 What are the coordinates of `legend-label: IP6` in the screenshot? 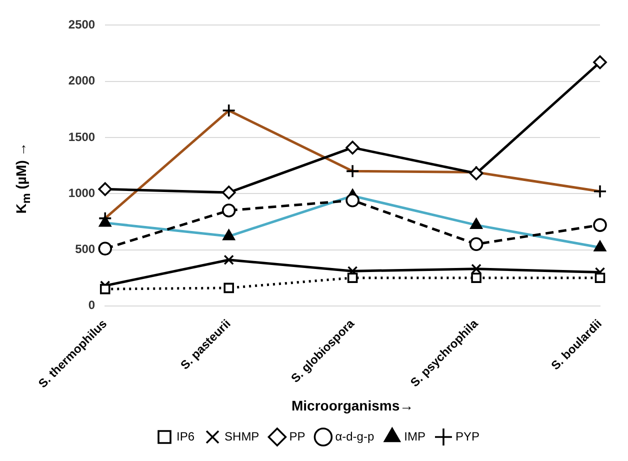 It's located at (185, 436).